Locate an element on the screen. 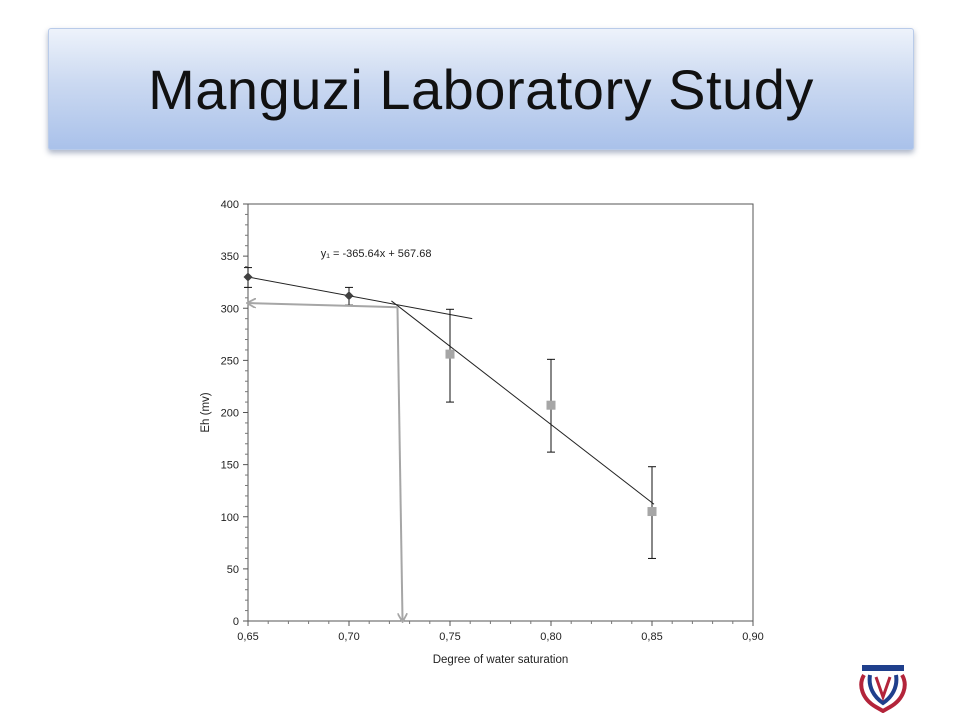  x-tick-label: 0,70 is located at coordinates (348, 637).